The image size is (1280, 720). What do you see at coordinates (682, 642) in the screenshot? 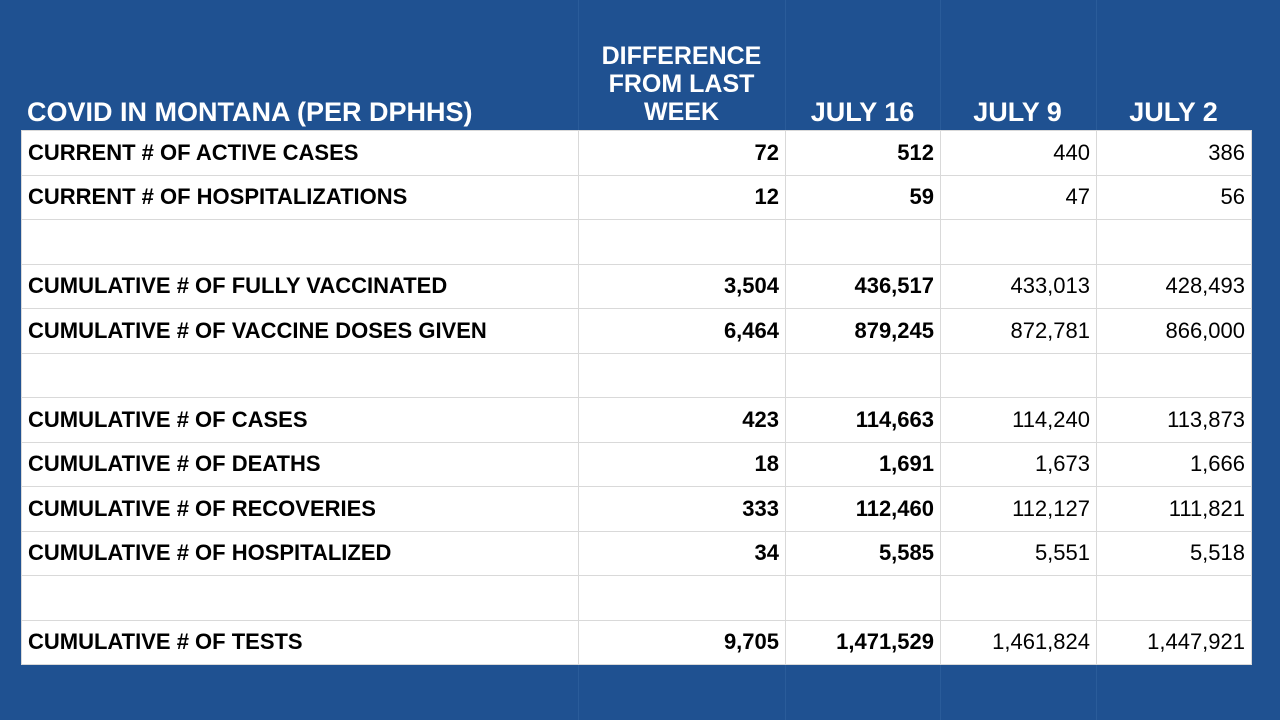
I see `difference-cell: 9,705` at bounding box center [682, 642].